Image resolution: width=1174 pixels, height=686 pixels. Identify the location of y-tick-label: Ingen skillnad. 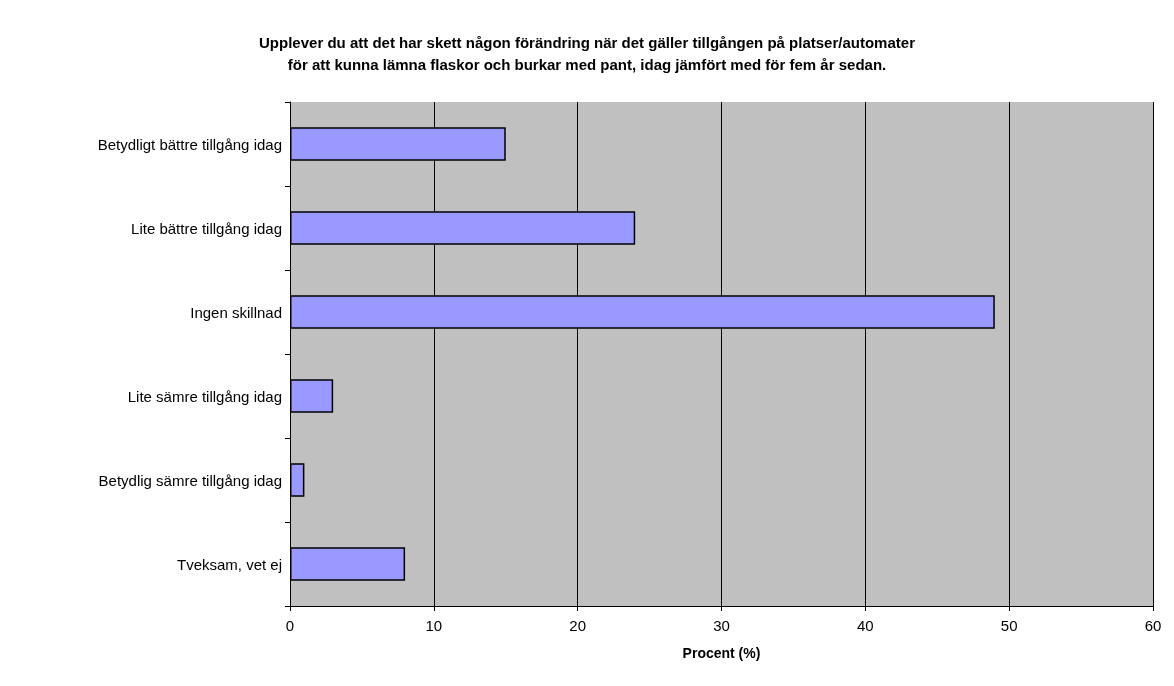
(236, 312).